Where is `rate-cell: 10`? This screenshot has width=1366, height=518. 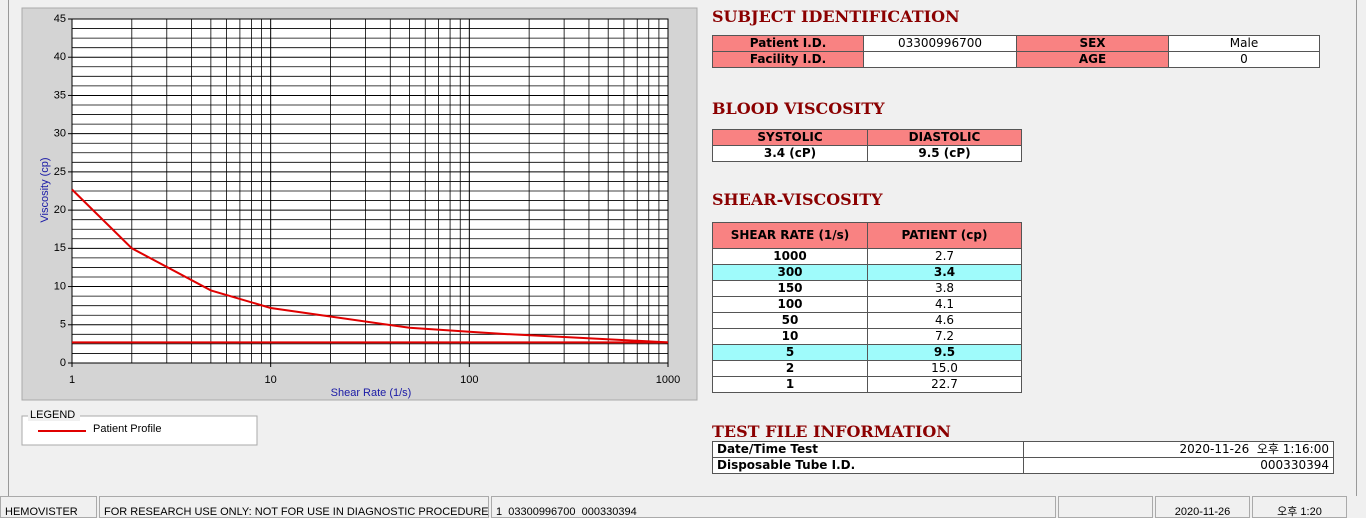
rate-cell: 10 is located at coordinates (790, 336).